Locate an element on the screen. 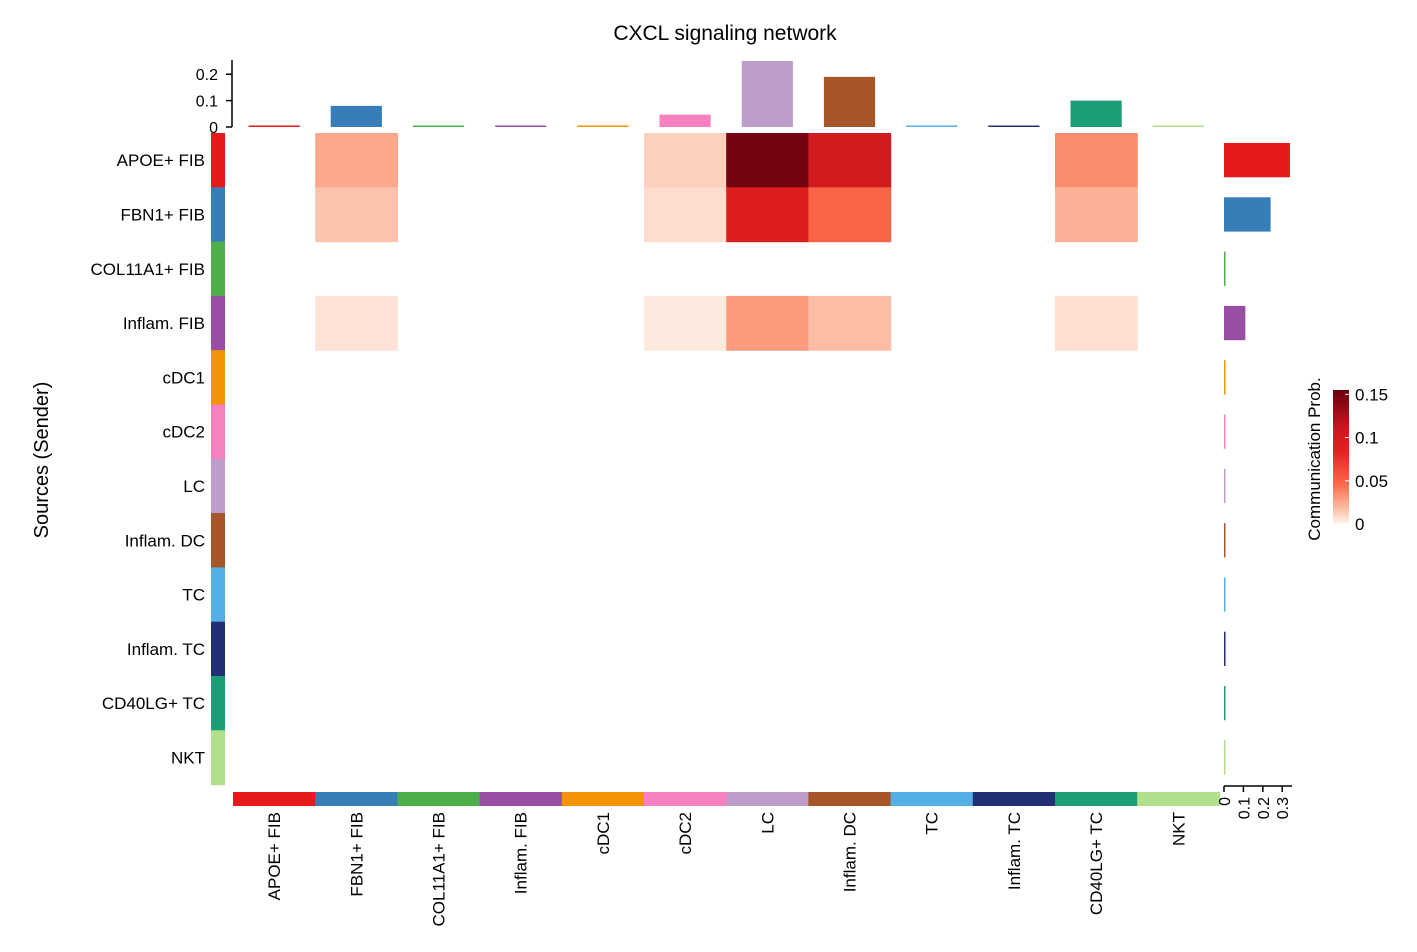 The image size is (1417, 952). right-bar-group is located at coordinates (1257, 459).